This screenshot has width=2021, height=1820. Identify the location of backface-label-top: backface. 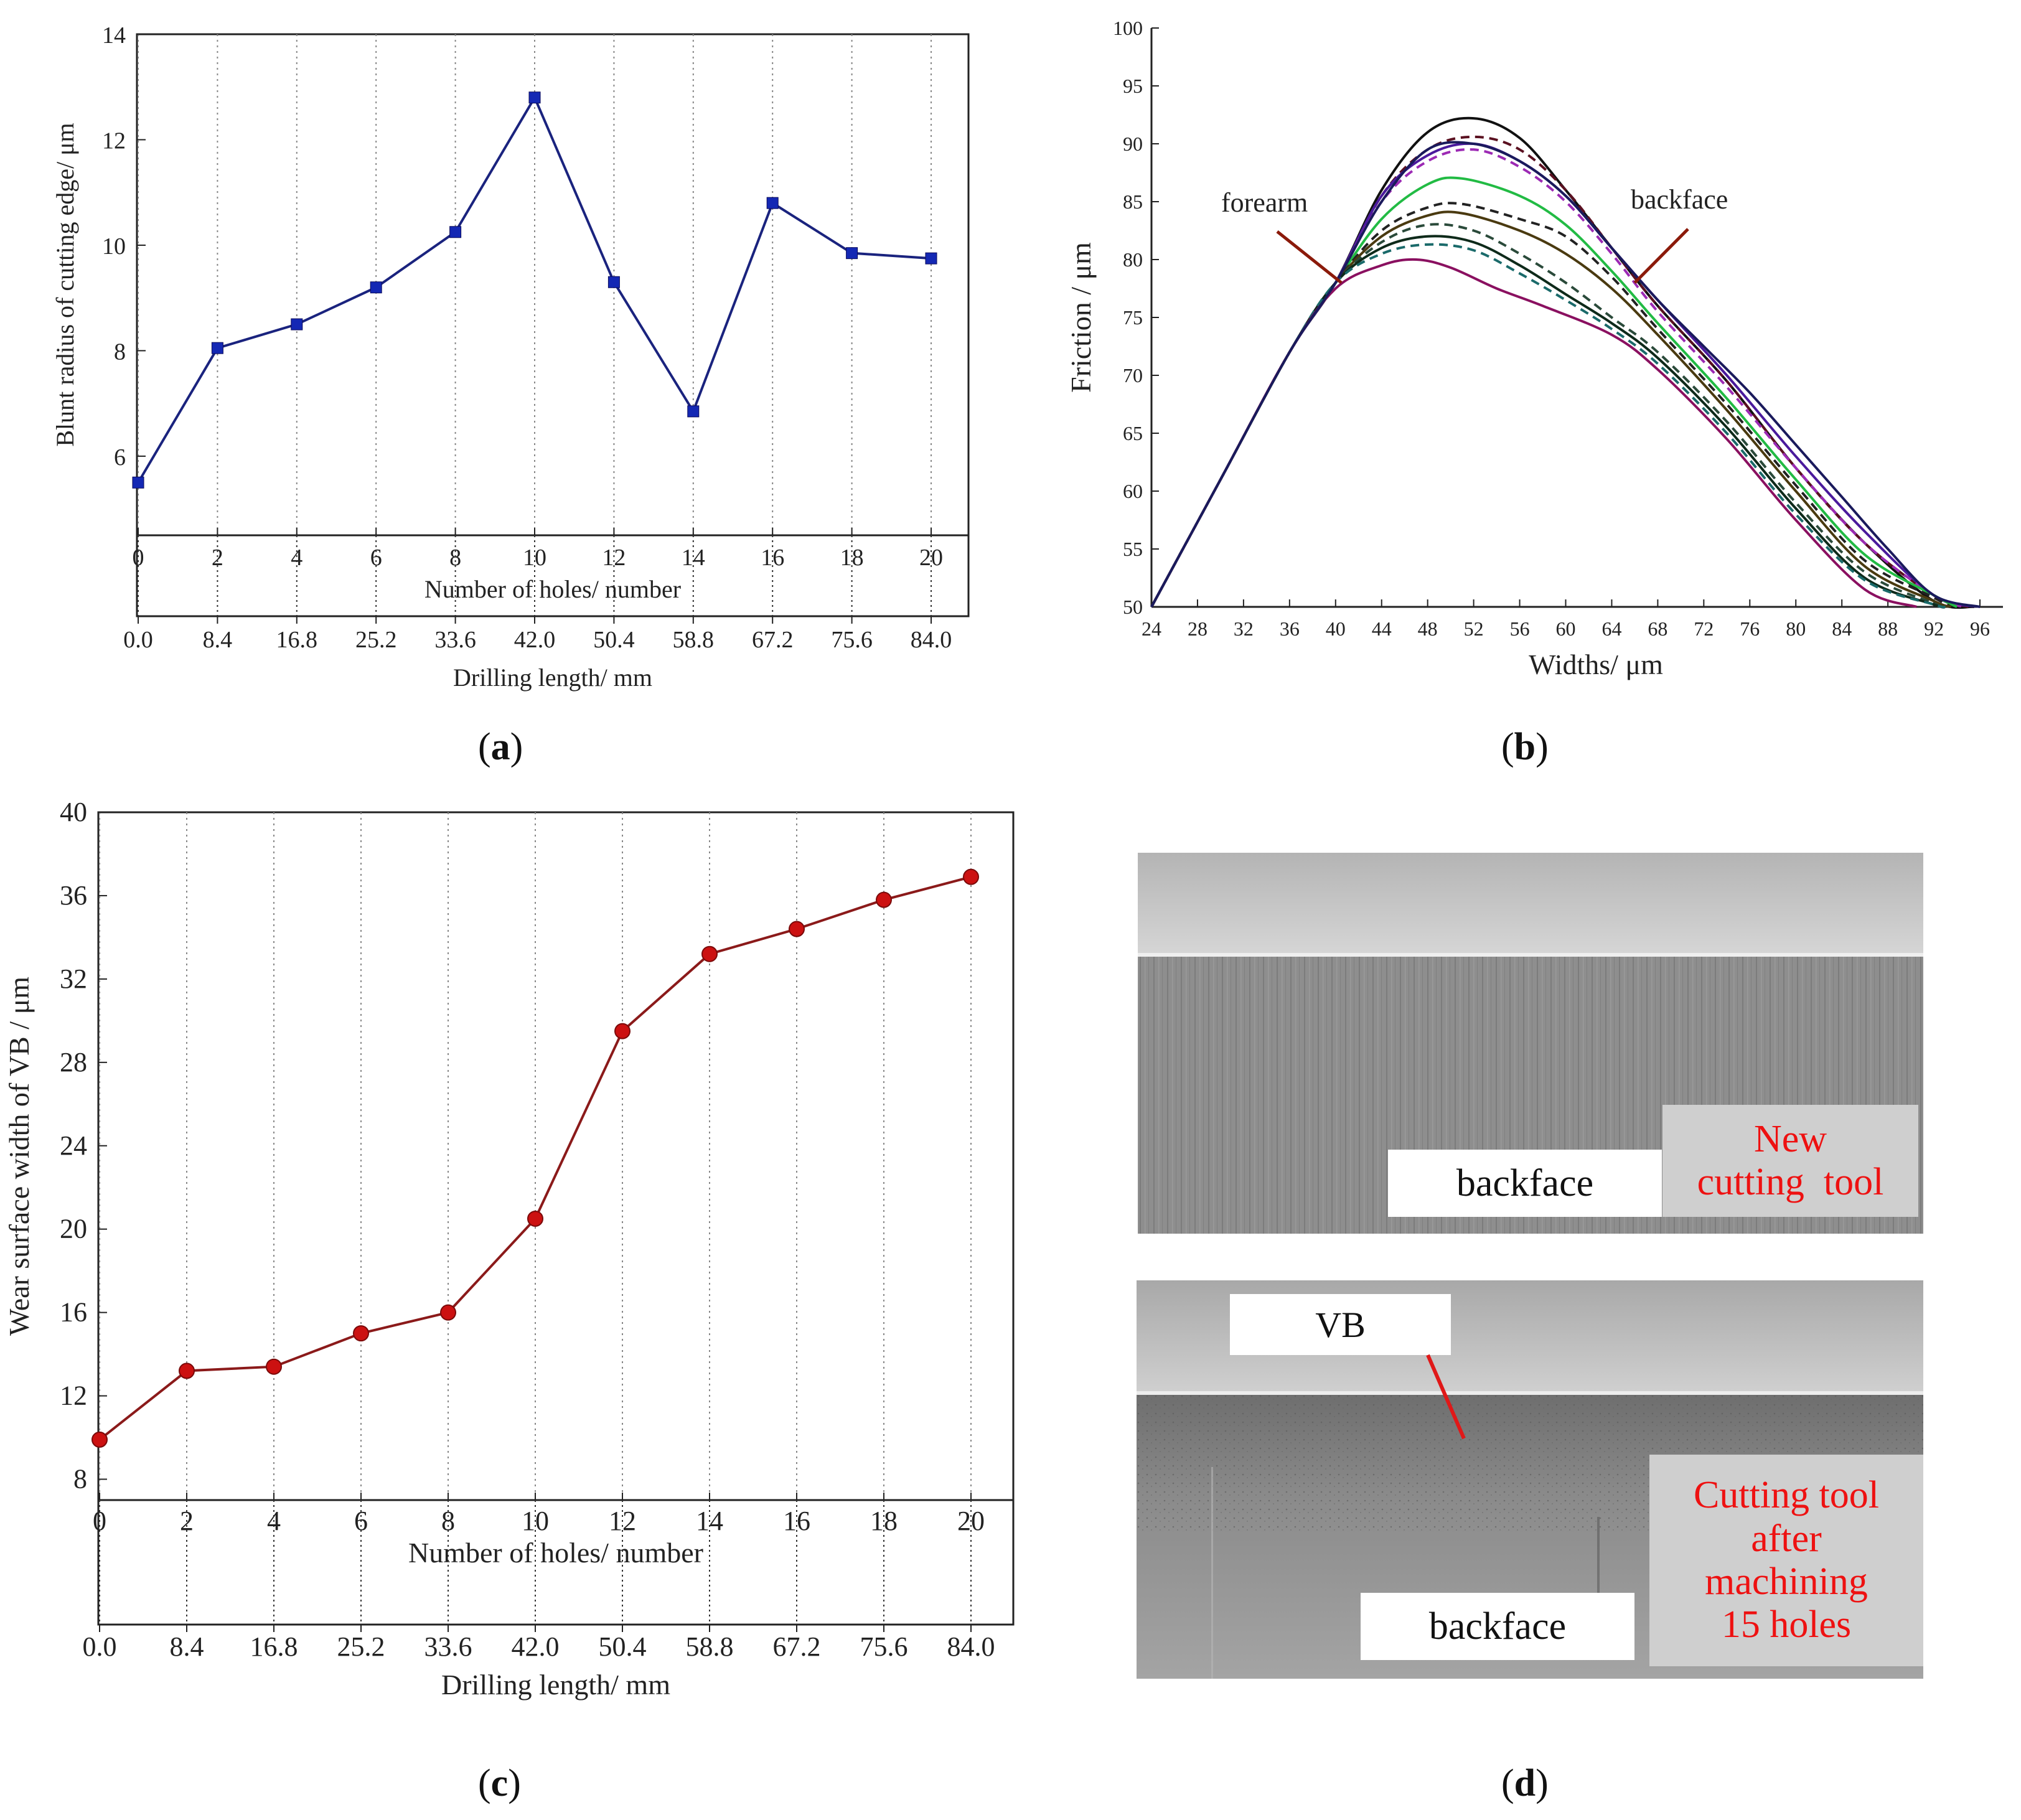
(1525, 1183).